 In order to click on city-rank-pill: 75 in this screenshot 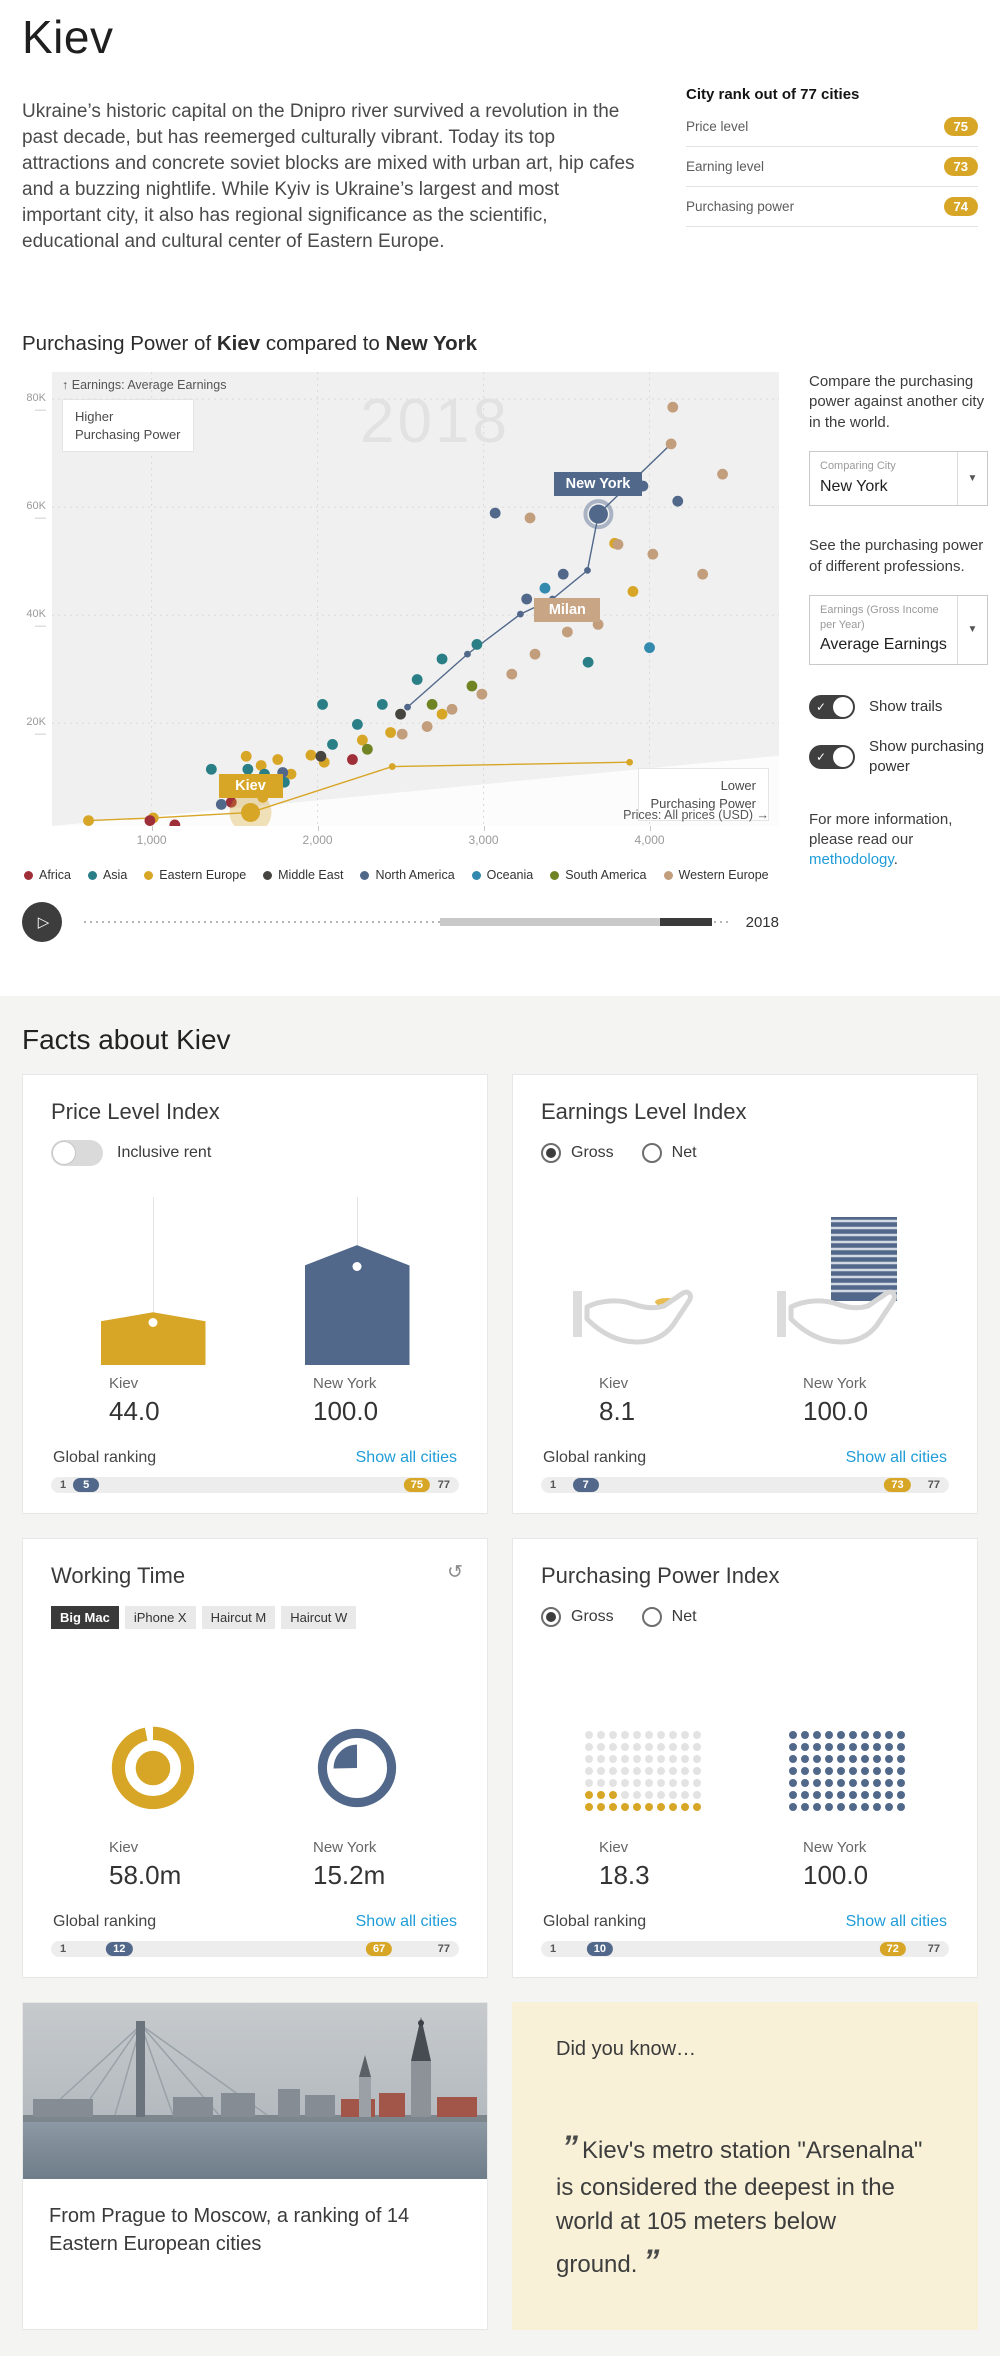, I will do `click(417, 1485)`.